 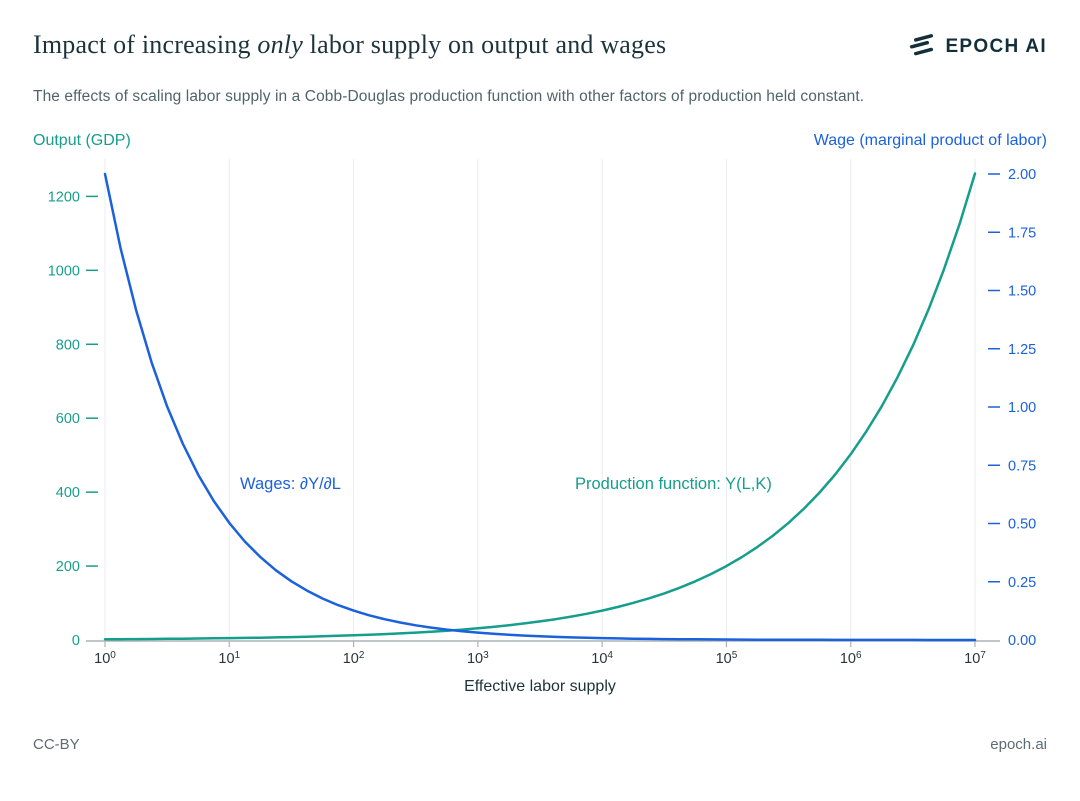 What do you see at coordinates (850, 658) in the screenshot?
I see `x-tick-label: 106` at bounding box center [850, 658].